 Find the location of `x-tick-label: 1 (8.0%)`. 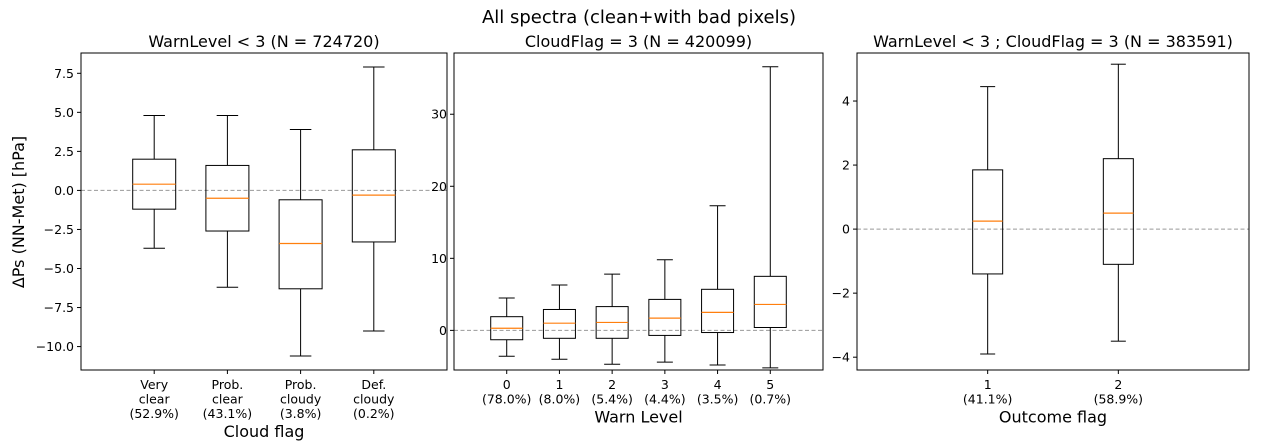

x-tick-label: 1 (8.0%) is located at coordinates (560, 392).